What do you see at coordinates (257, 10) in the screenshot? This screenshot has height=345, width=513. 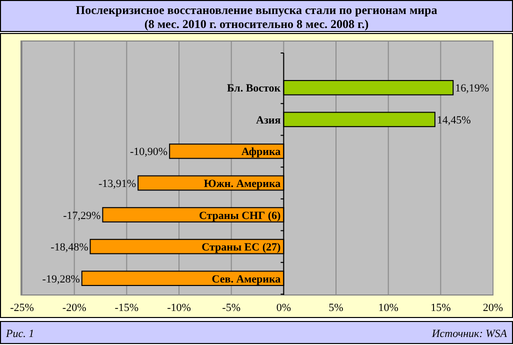 I see `chart-title: Послекризисное восстановление выпуска стали по регионам мира` at bounding box center [257, 10].